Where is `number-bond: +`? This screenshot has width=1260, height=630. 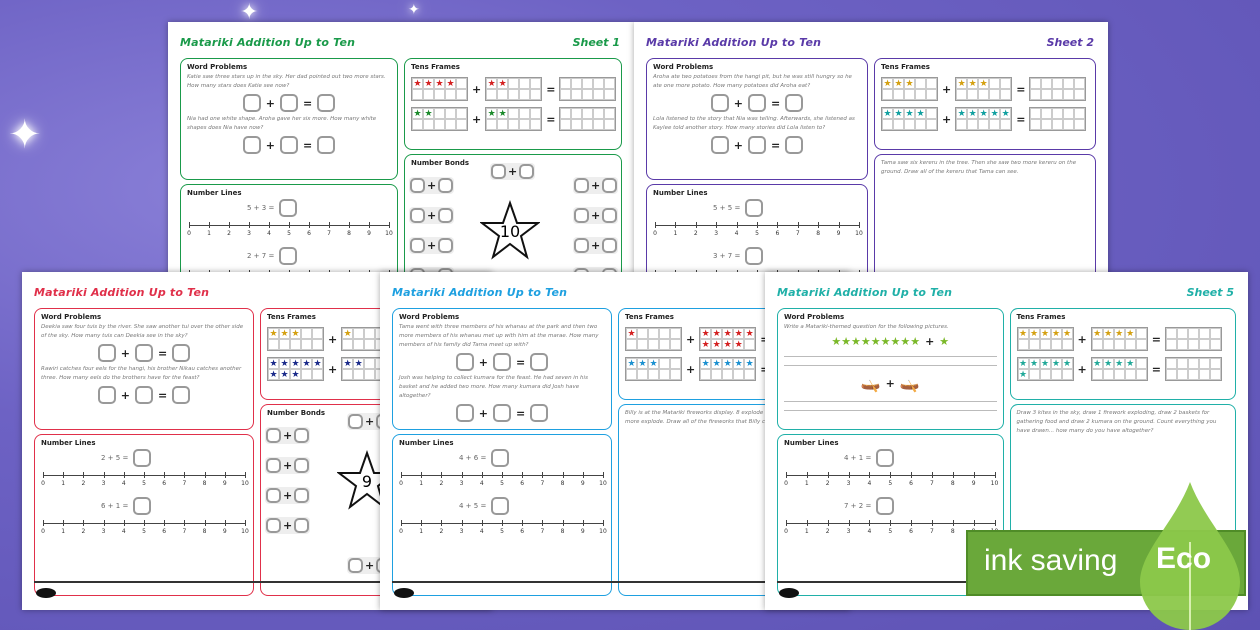
number-bond: + is located at coordinates (513, 171).